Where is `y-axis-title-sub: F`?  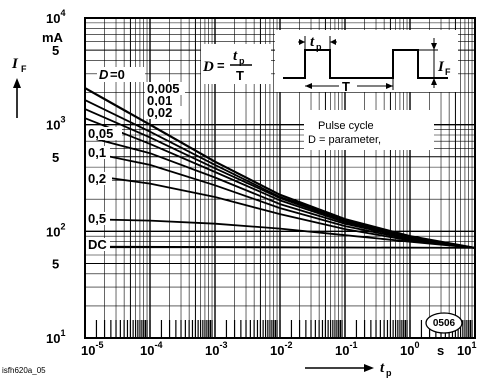
y-axis-title-sub: F is located at coordinates (24, 69).